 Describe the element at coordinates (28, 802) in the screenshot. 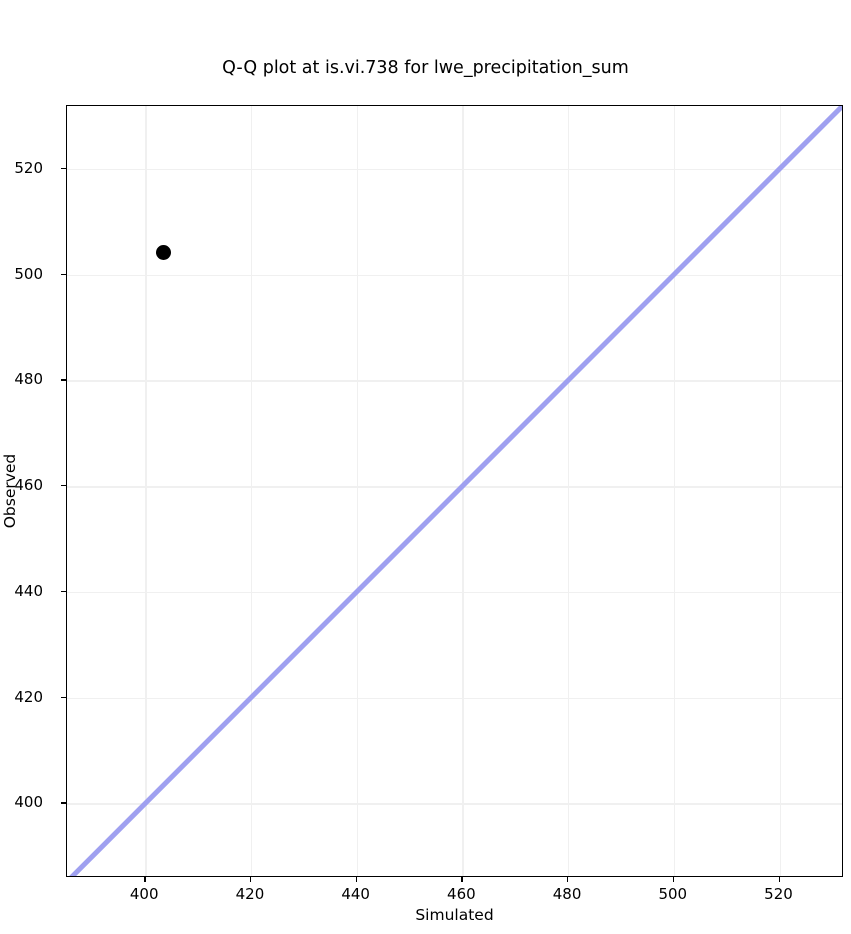

I see `y-tick-label: 400` at that location.